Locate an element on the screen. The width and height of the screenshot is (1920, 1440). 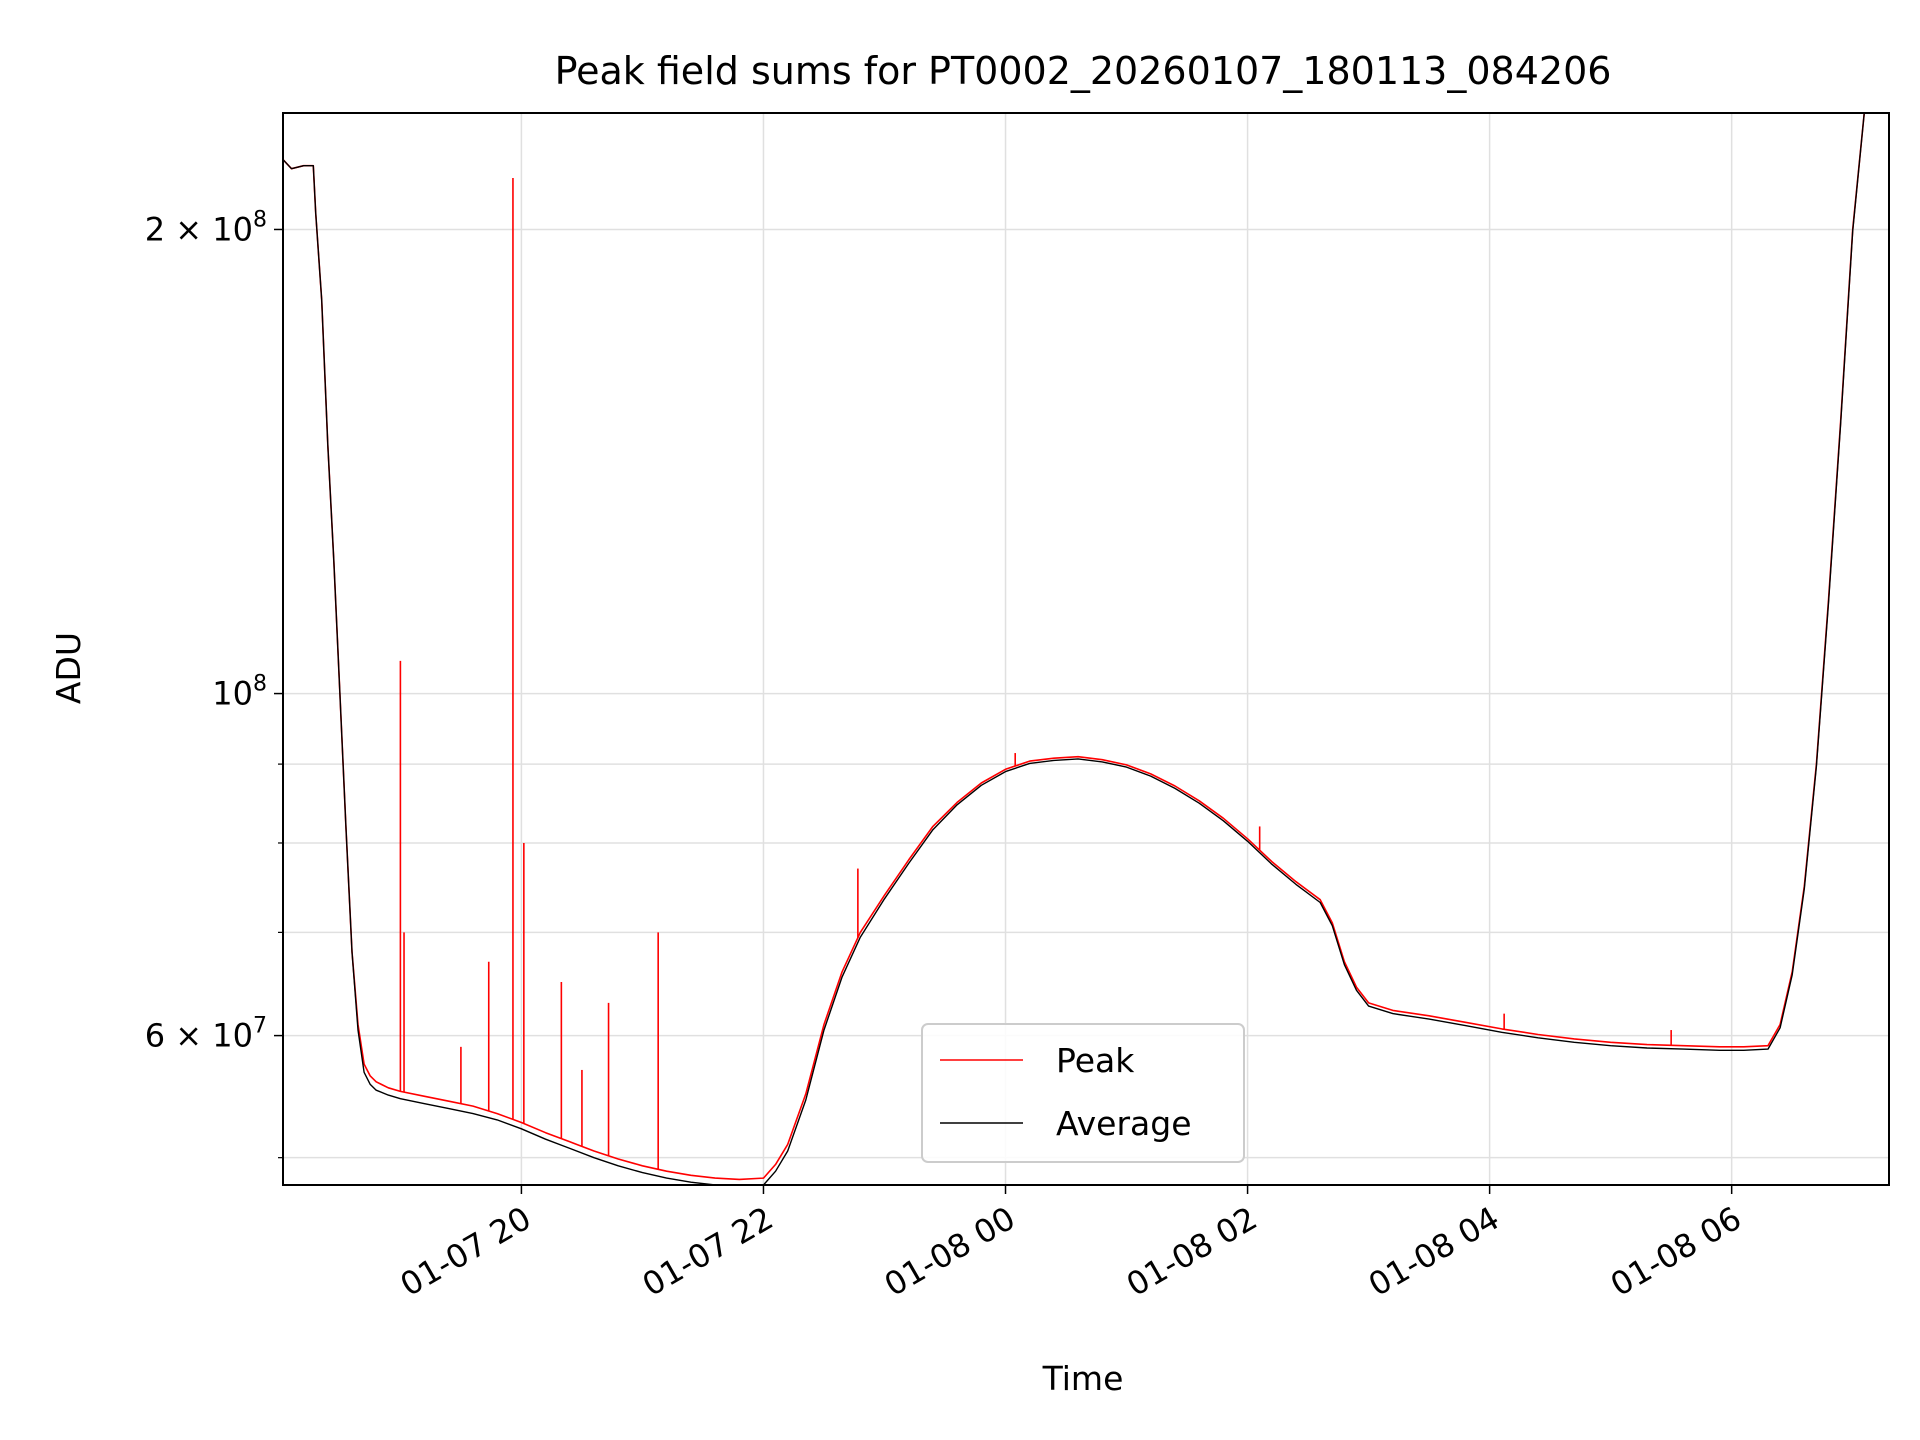
y-tick-label: 2 × 108 is located at coordinates (206, 227).